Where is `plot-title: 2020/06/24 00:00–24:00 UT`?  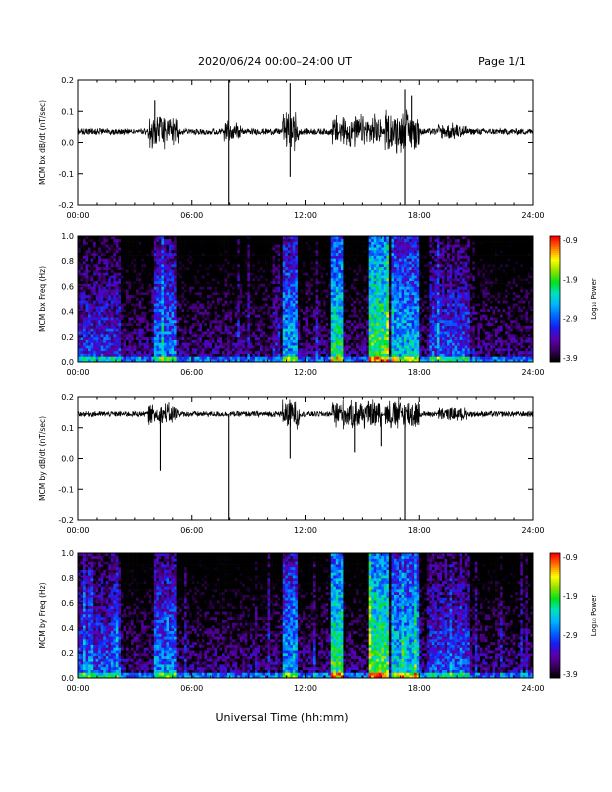
plot-title: 2020/06/24 00:00–24:00 UT is located at coordinates (275, 61).